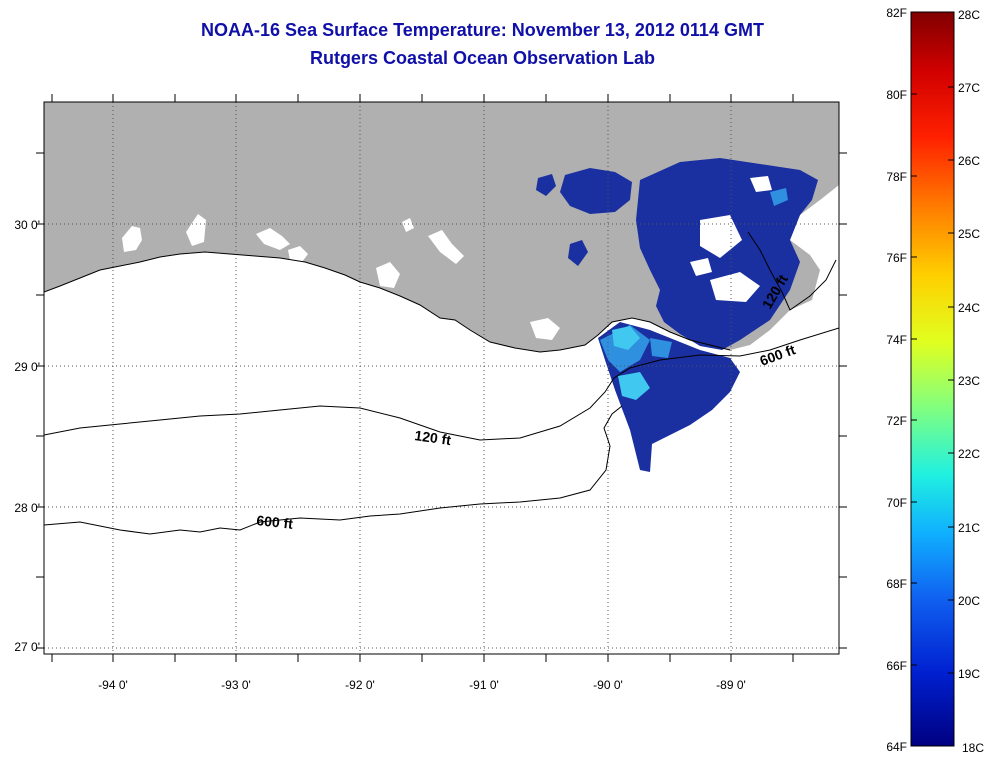 This screenshot has width=992, height=761. I want to click on map-subtitle: Rutgers Coastal Ocean Observation Lab, so click(482, 58).